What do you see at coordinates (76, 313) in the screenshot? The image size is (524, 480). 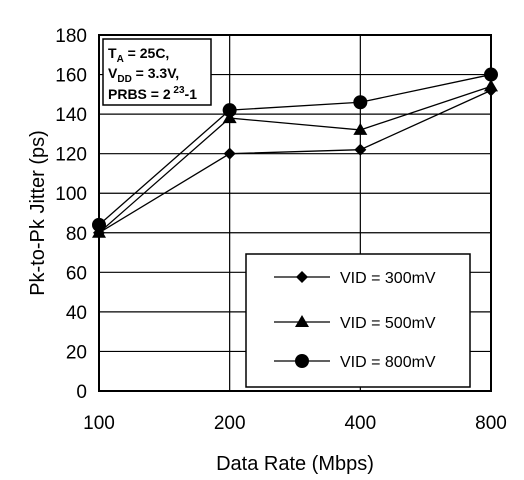 I see `y-tick-label: 40` at bounding box center [76, 313].